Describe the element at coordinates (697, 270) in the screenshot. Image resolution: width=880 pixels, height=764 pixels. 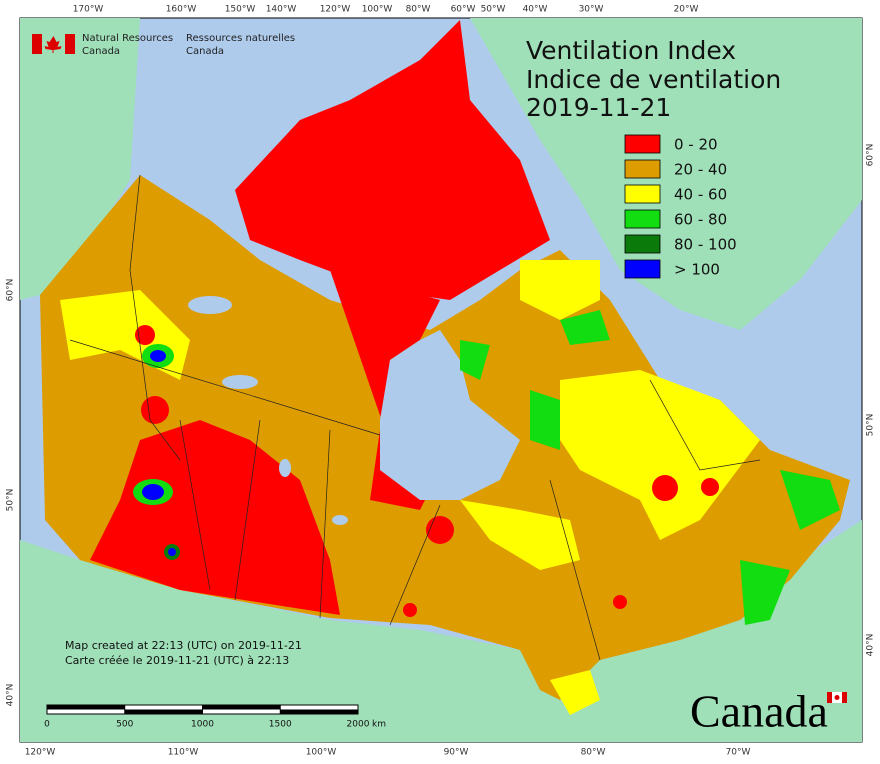
I see `legend-label: > 100` at that location.